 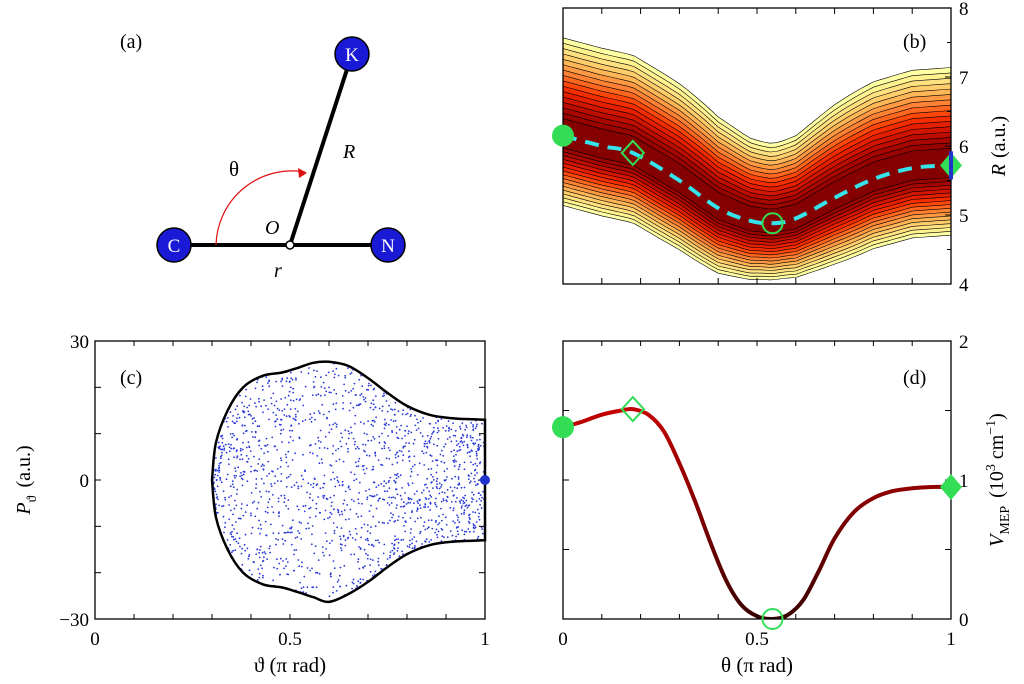 I want to click on mep-dashed-line, so click(x=757, y=179).